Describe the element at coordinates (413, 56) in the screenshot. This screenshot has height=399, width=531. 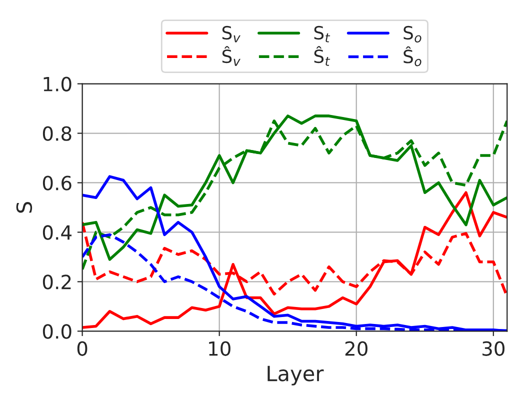
I see `legend-label: Ŝ$_{o}$` at that location.